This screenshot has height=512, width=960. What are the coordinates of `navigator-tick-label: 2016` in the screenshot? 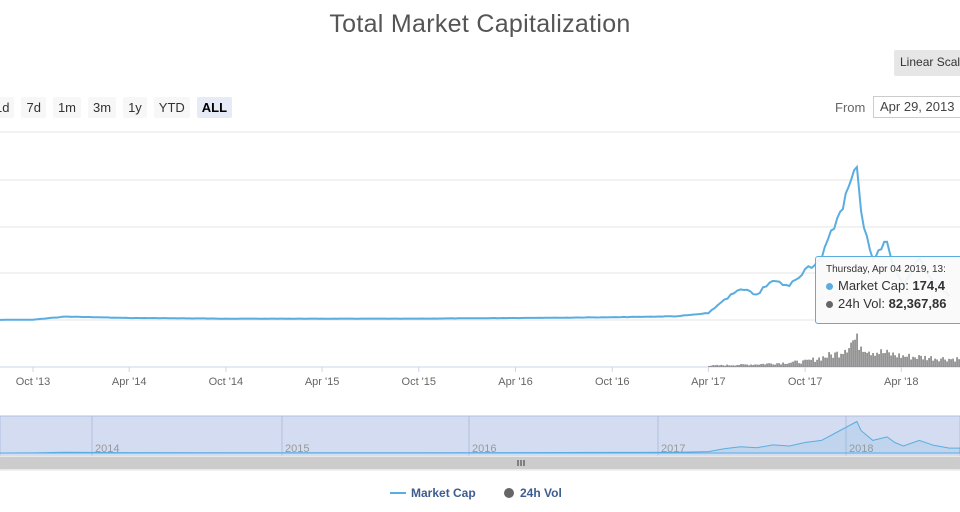 It's located at (484, 449).